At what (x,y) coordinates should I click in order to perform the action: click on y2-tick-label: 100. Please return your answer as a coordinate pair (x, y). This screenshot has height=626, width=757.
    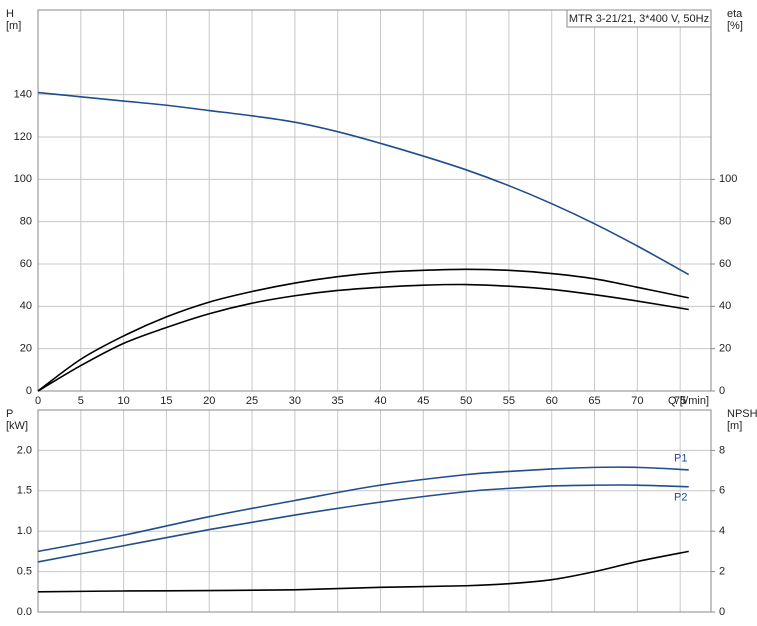
    Looking at the image, I should click on (728, 179).